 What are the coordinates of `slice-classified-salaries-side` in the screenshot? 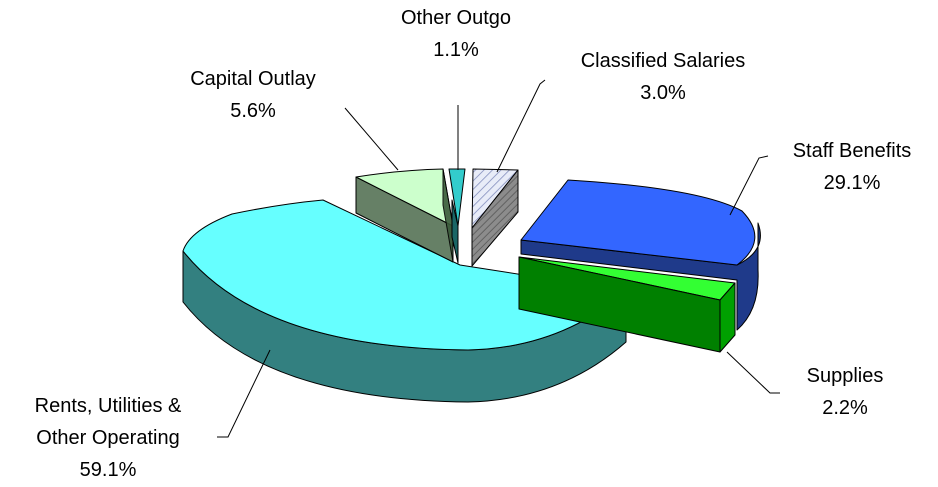 It's located at (495, 218).